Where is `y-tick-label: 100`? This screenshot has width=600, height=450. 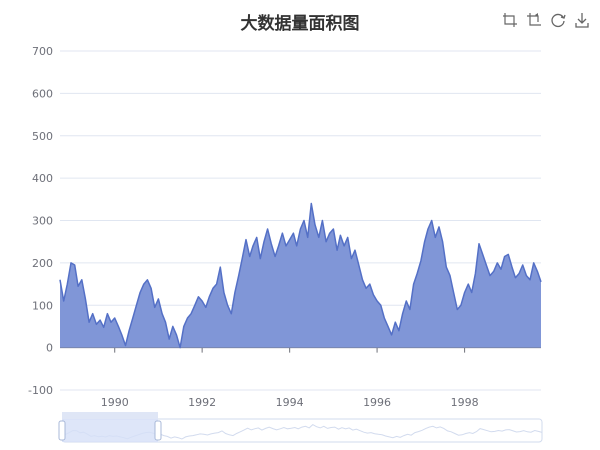 y-tick-label: 100 is located at coordinates (42, 305).